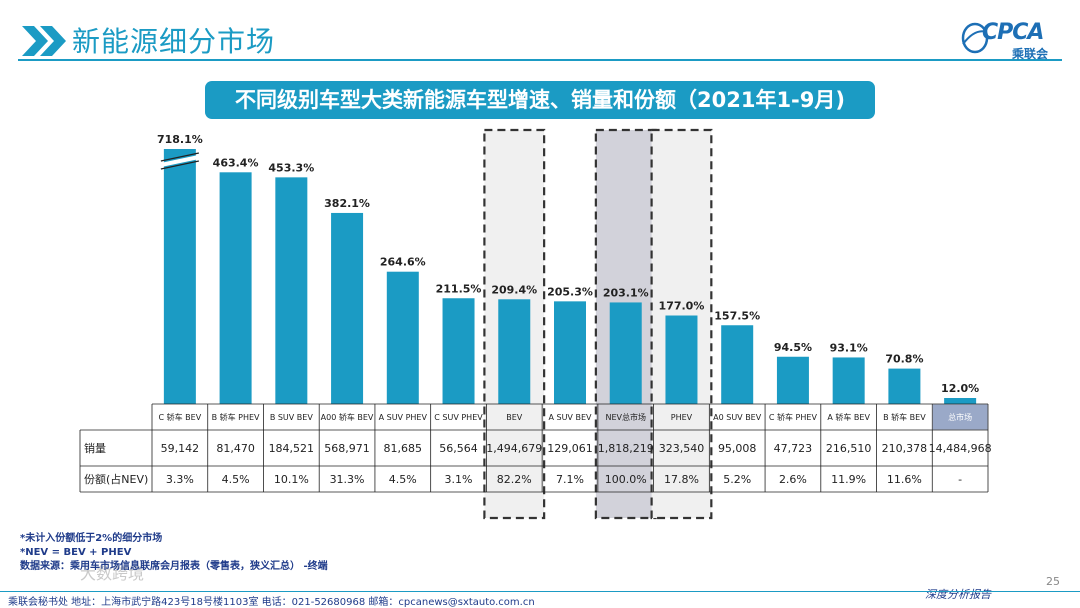 Image resolution: width=1080 pixels, height=608 pixels. What do you see at coordinates (960, 448) in the screenshot?
I see `sales-cell: 14,484,968` at bounding box center [960, 448].